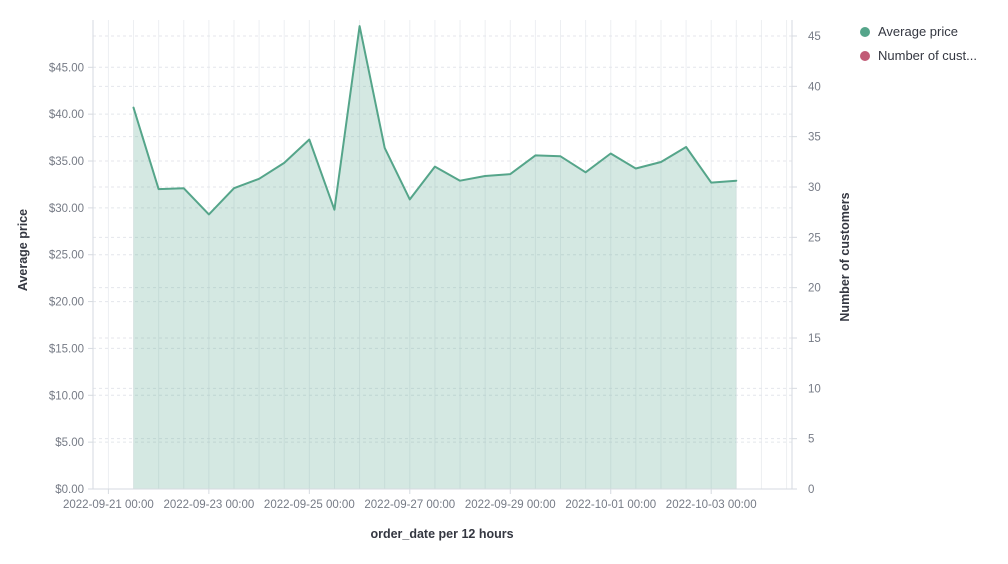 The height and width of the screenshot is (564, 1008). I want to click on right-axis-tick-label: 15, so click(814, 339).